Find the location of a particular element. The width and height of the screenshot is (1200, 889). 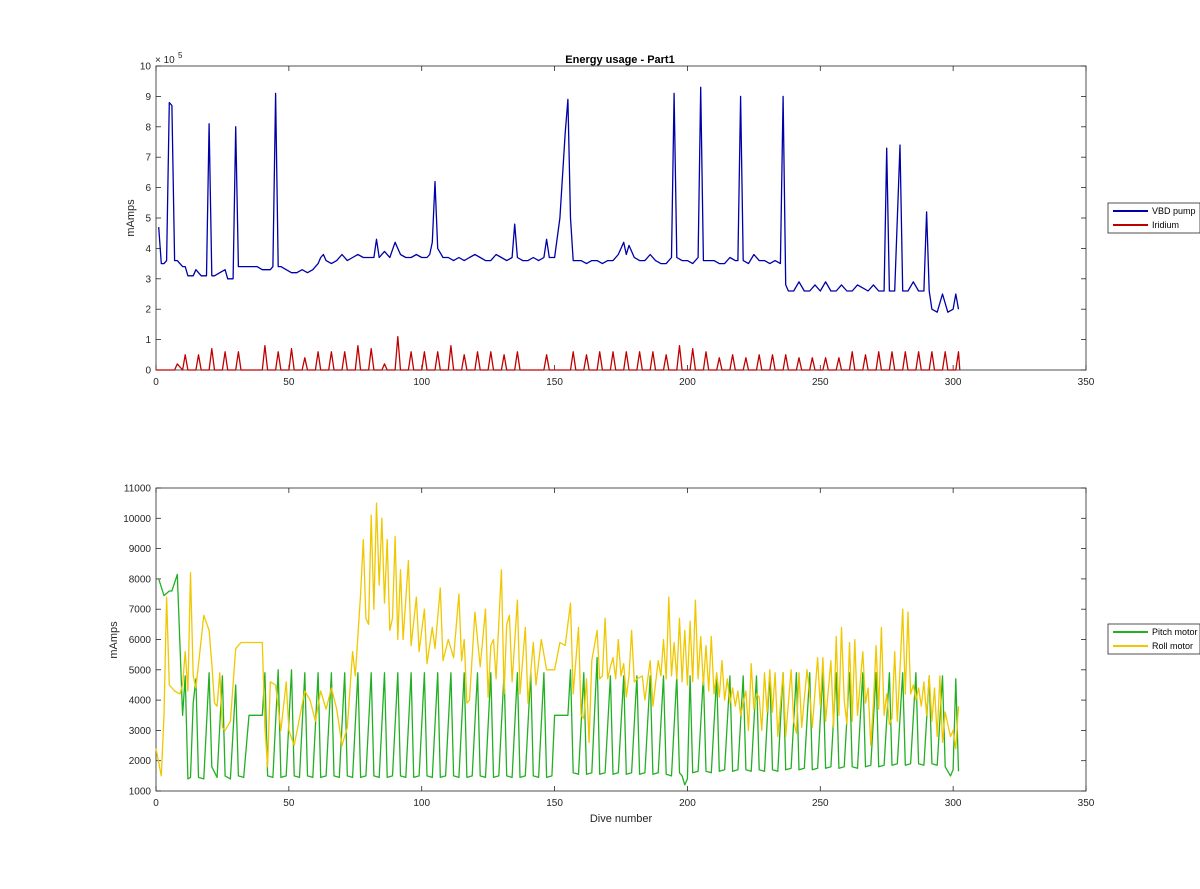

bottom-y-tick-label: 6000 is located at coordinates (140, 640).